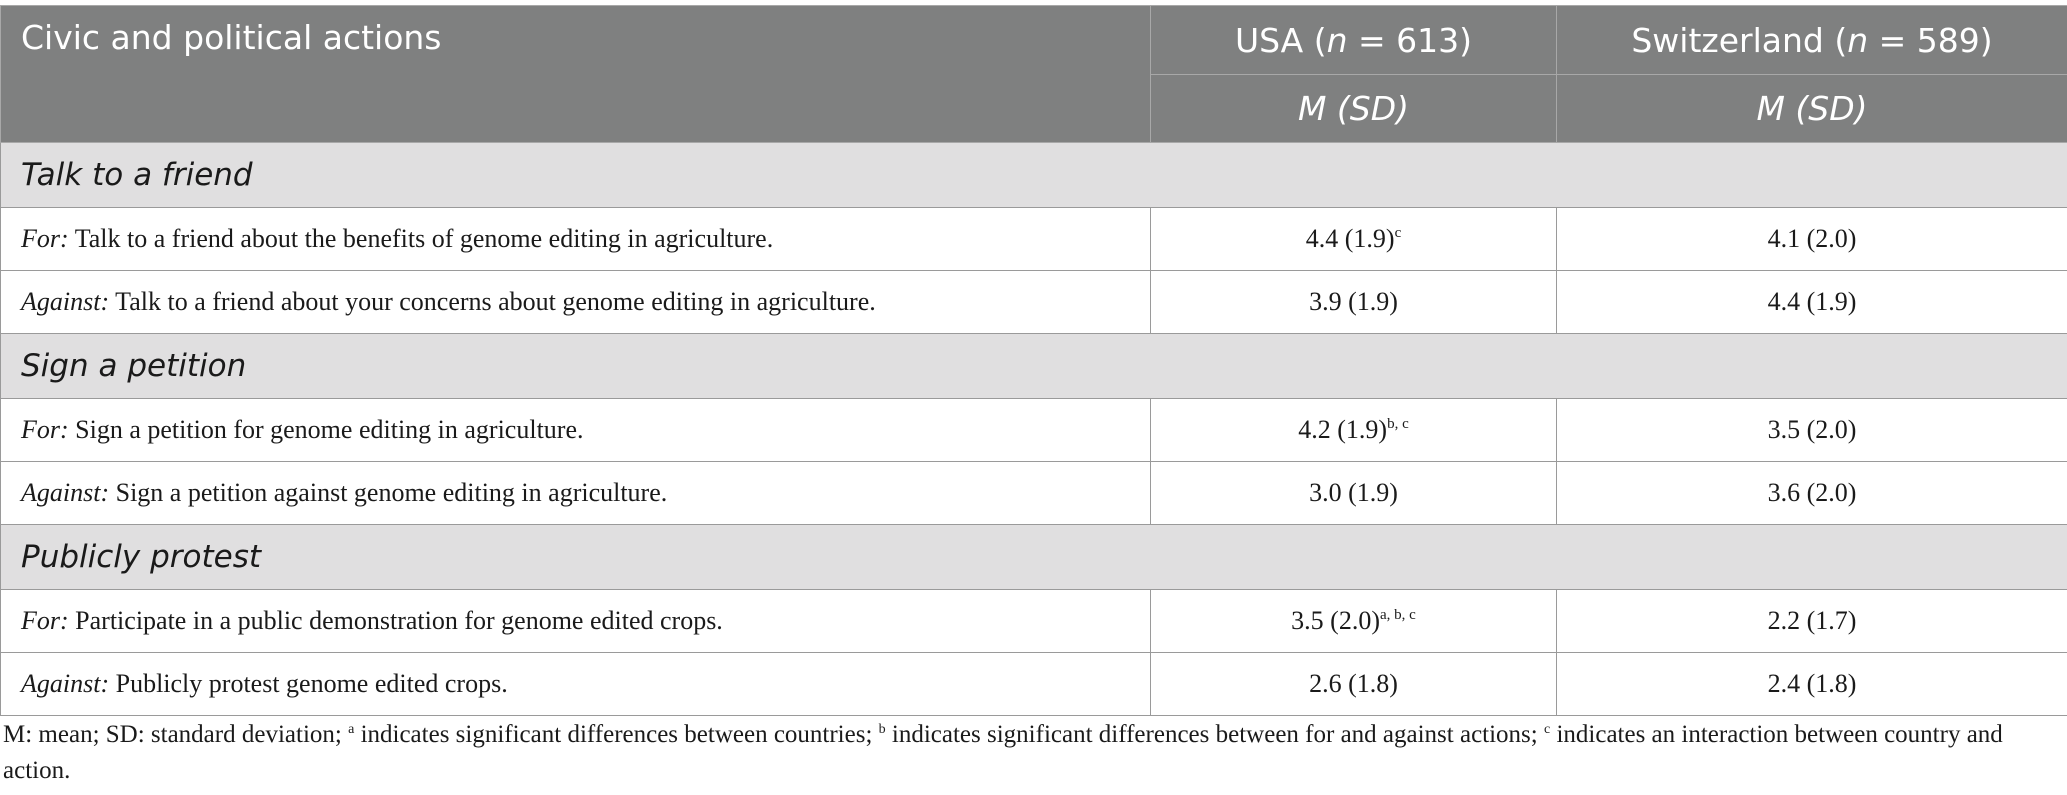 Image resolution: width=2067 pixels, height=795 pixels. I want to click on usa-value: 3.9 (1.9), so click(1353, 301).